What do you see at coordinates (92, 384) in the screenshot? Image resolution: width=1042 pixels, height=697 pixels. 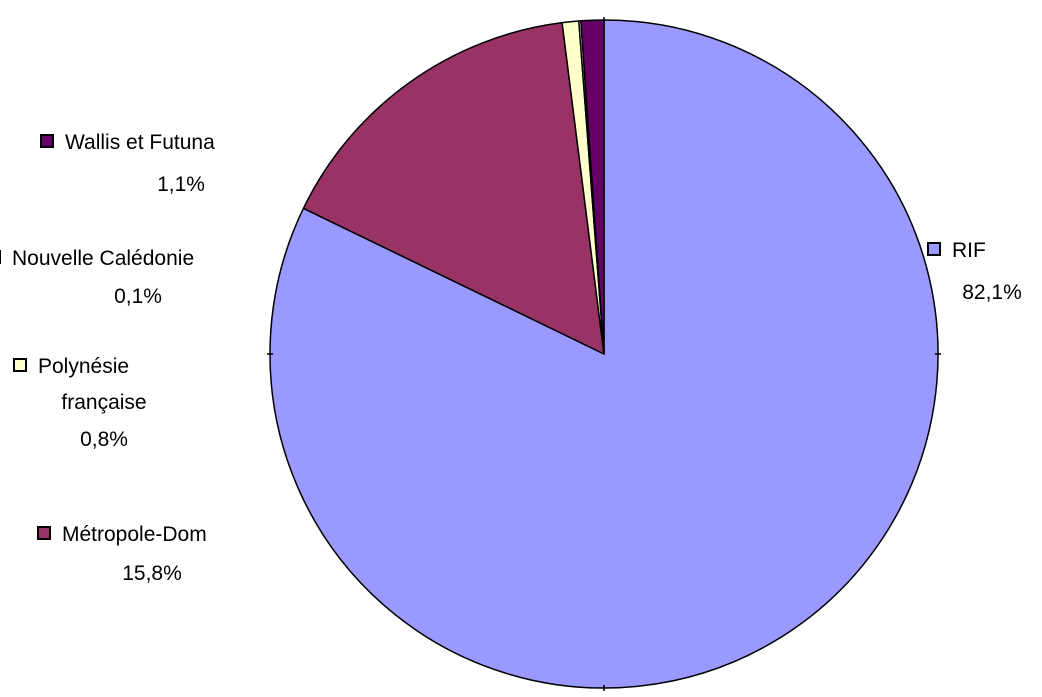 I see `slice-name-label: Polynésie française` at bounding box center [92, 384].